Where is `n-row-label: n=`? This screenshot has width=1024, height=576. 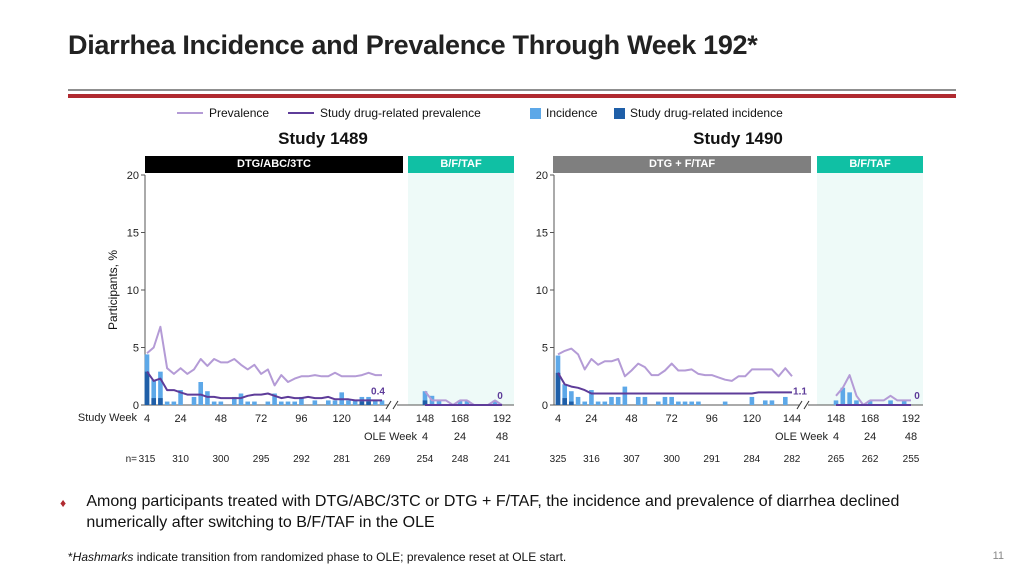 n-row-label: n= is located at coordinates (132, 459).